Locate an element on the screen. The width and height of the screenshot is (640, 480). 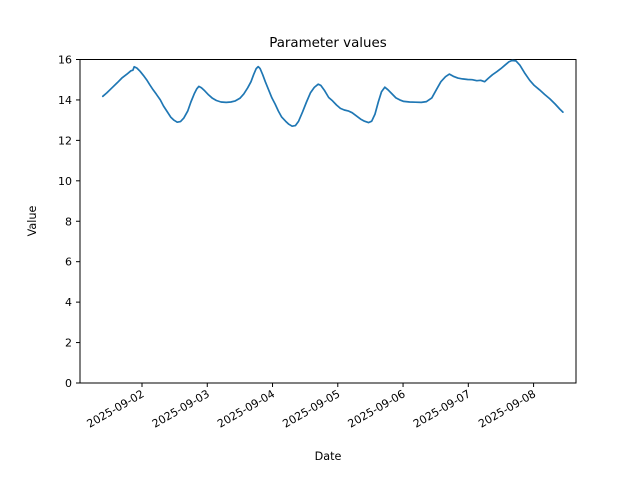
y-tick-label: 6 is located at coordinates (68, 262).